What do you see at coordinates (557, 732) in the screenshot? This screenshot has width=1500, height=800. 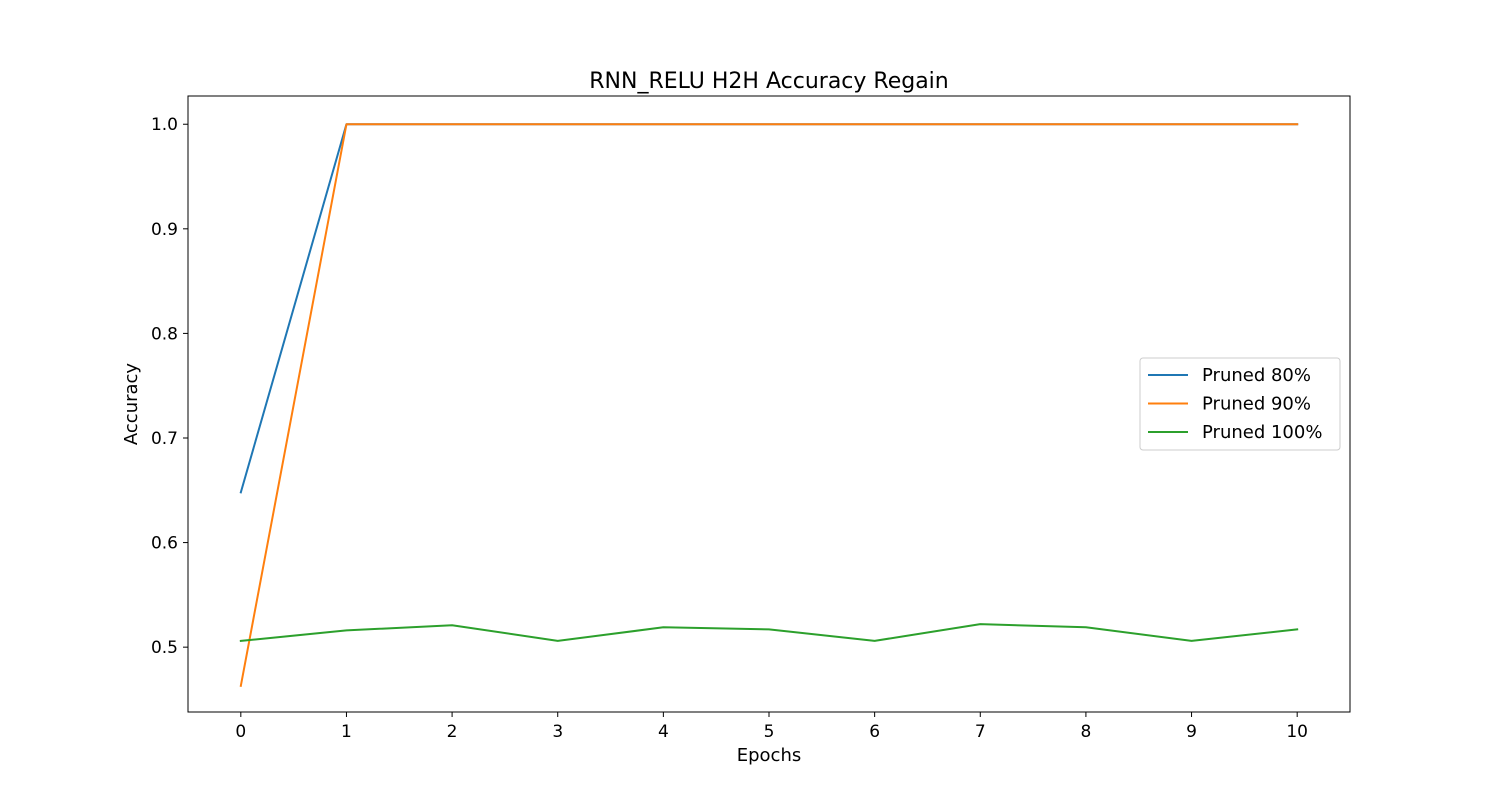 I see `x-tick-label: 3` at bounding box center [557, 732].